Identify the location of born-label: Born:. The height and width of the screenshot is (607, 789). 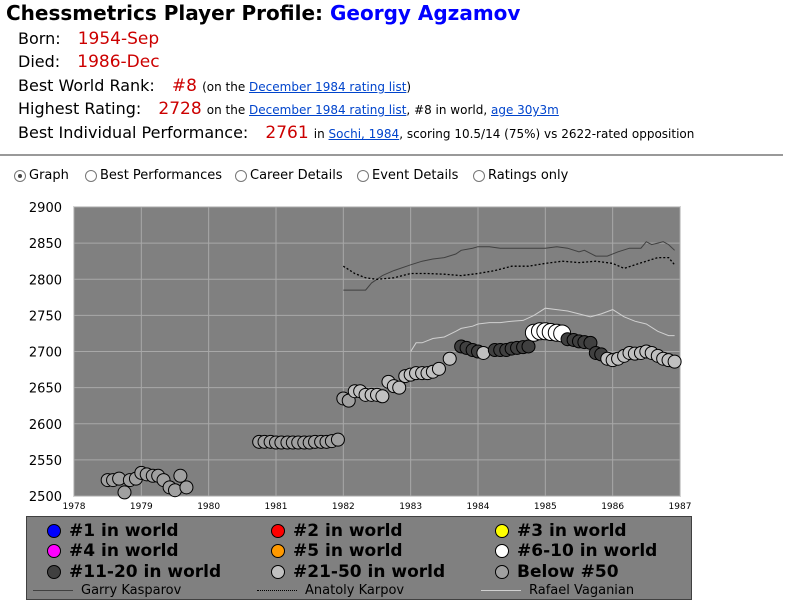
(39, 38).